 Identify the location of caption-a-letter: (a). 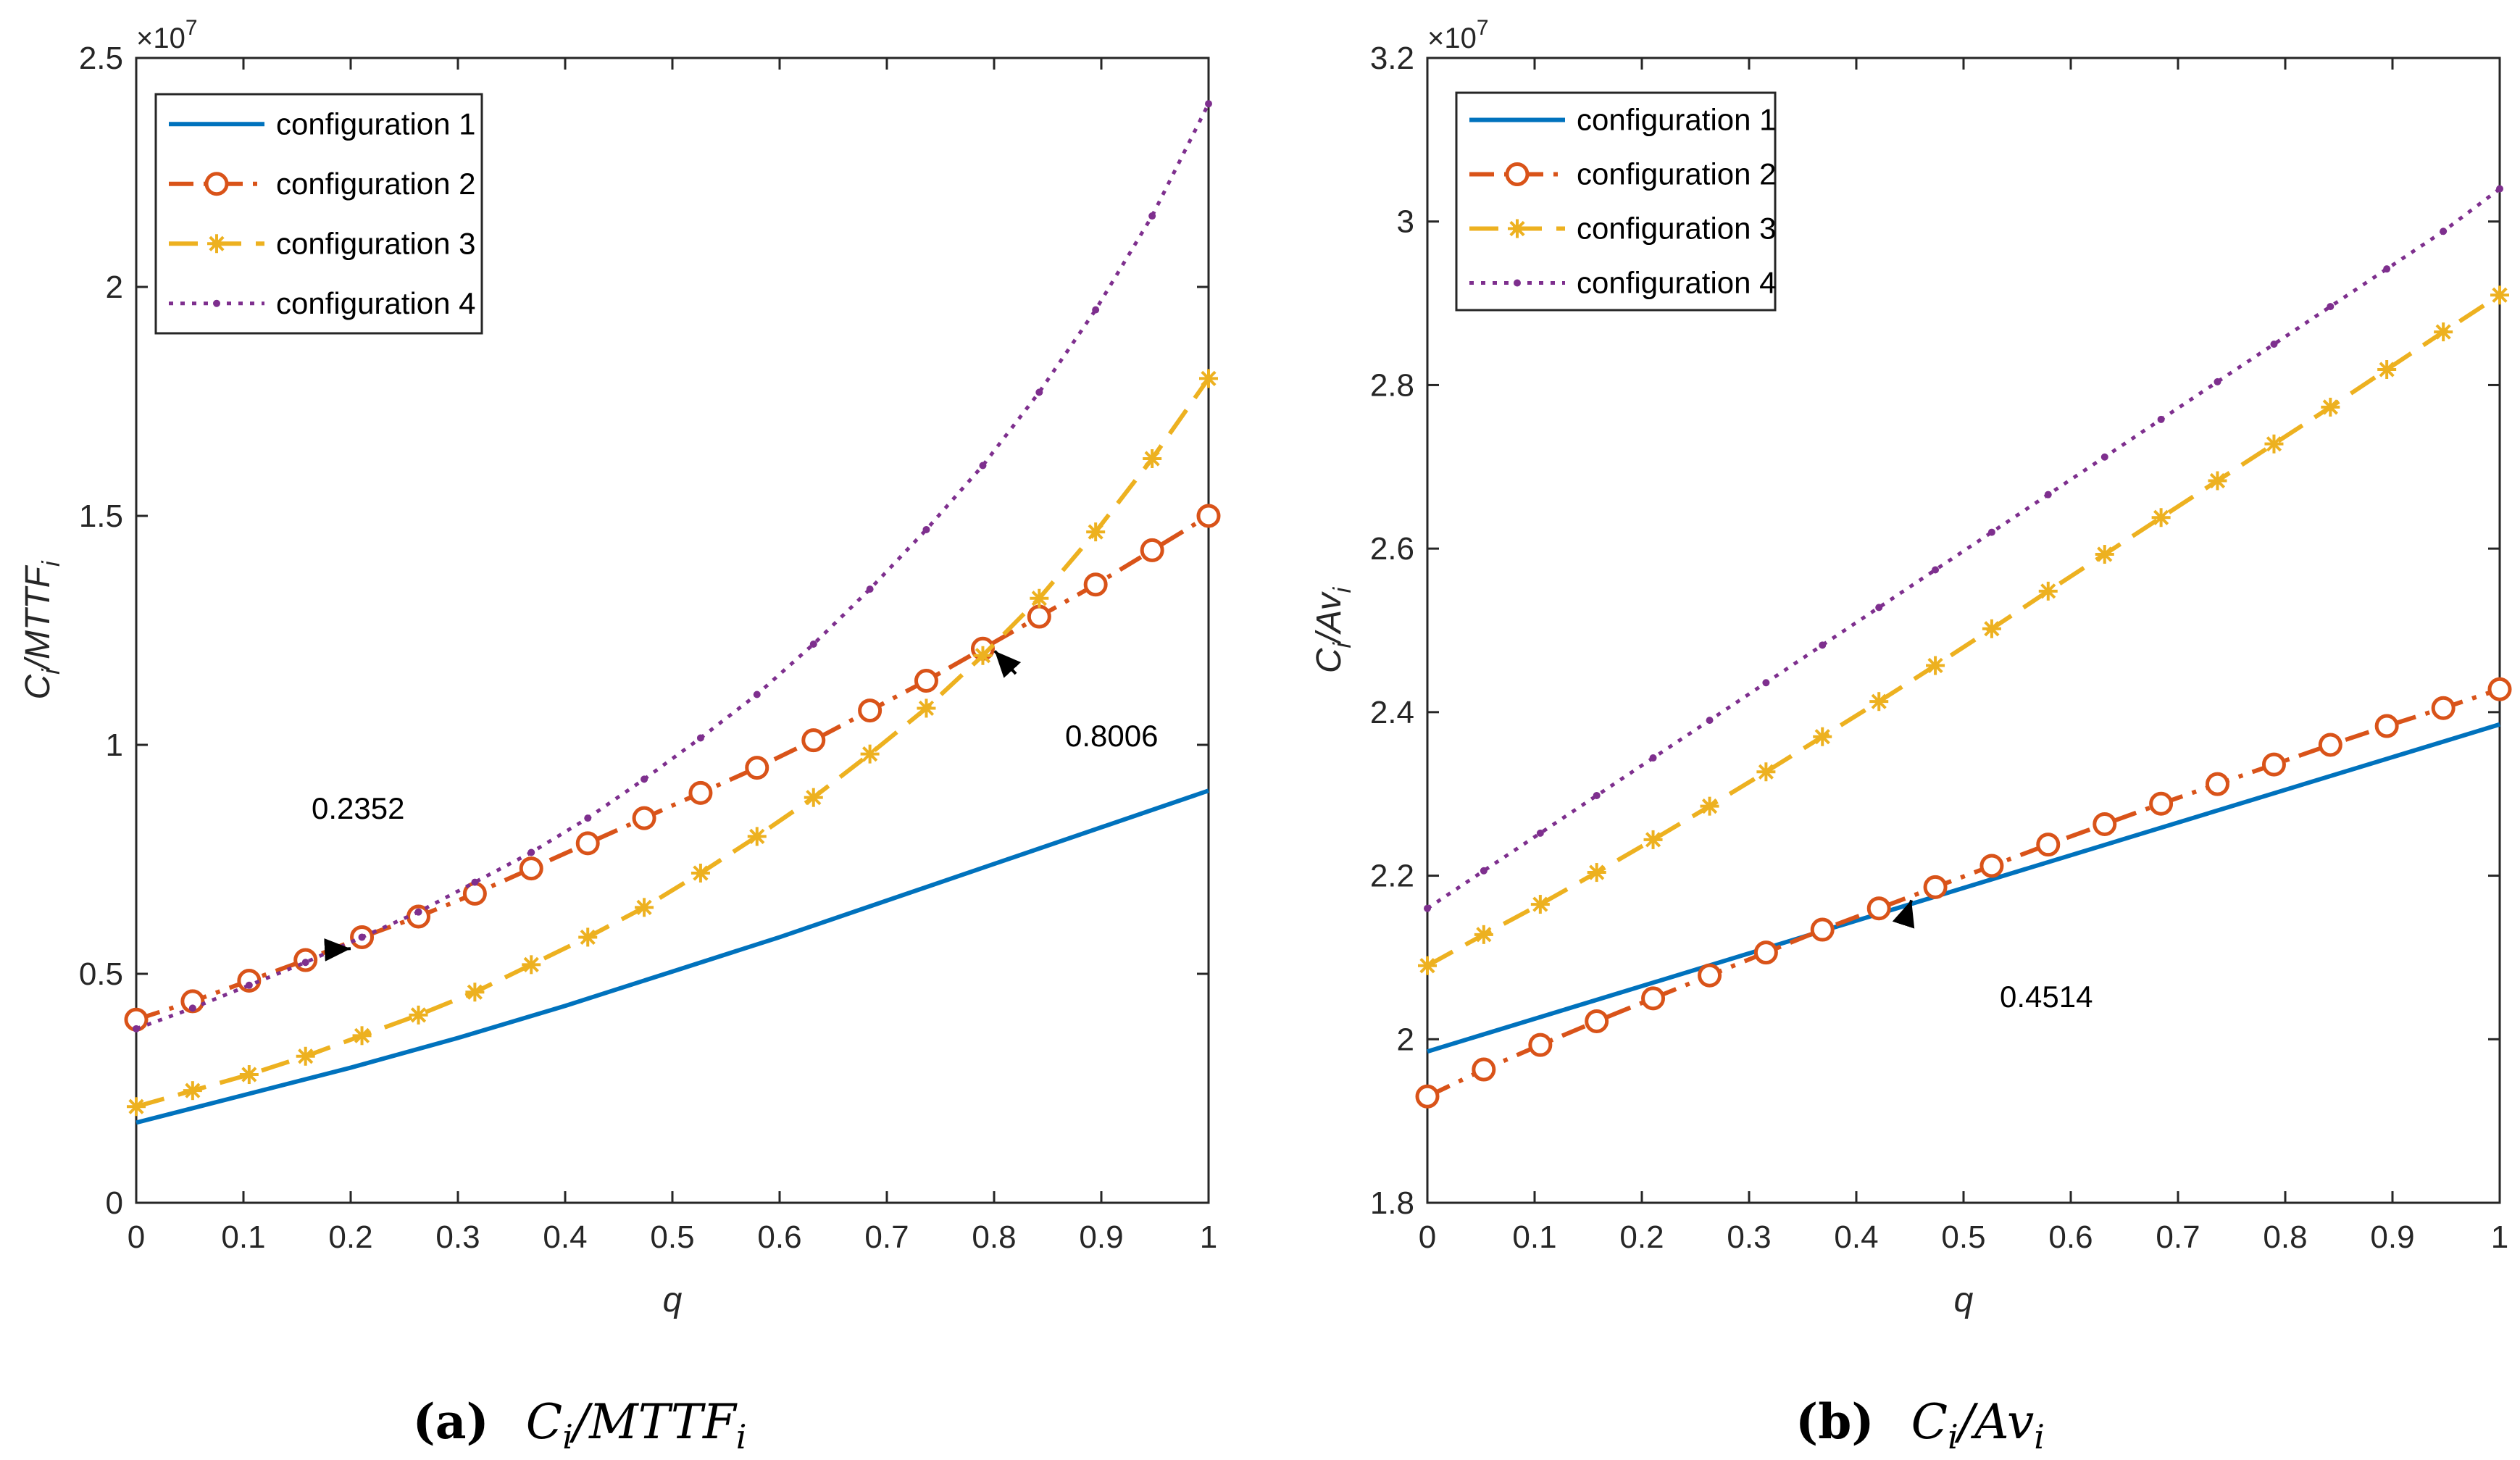
(450, 1421).